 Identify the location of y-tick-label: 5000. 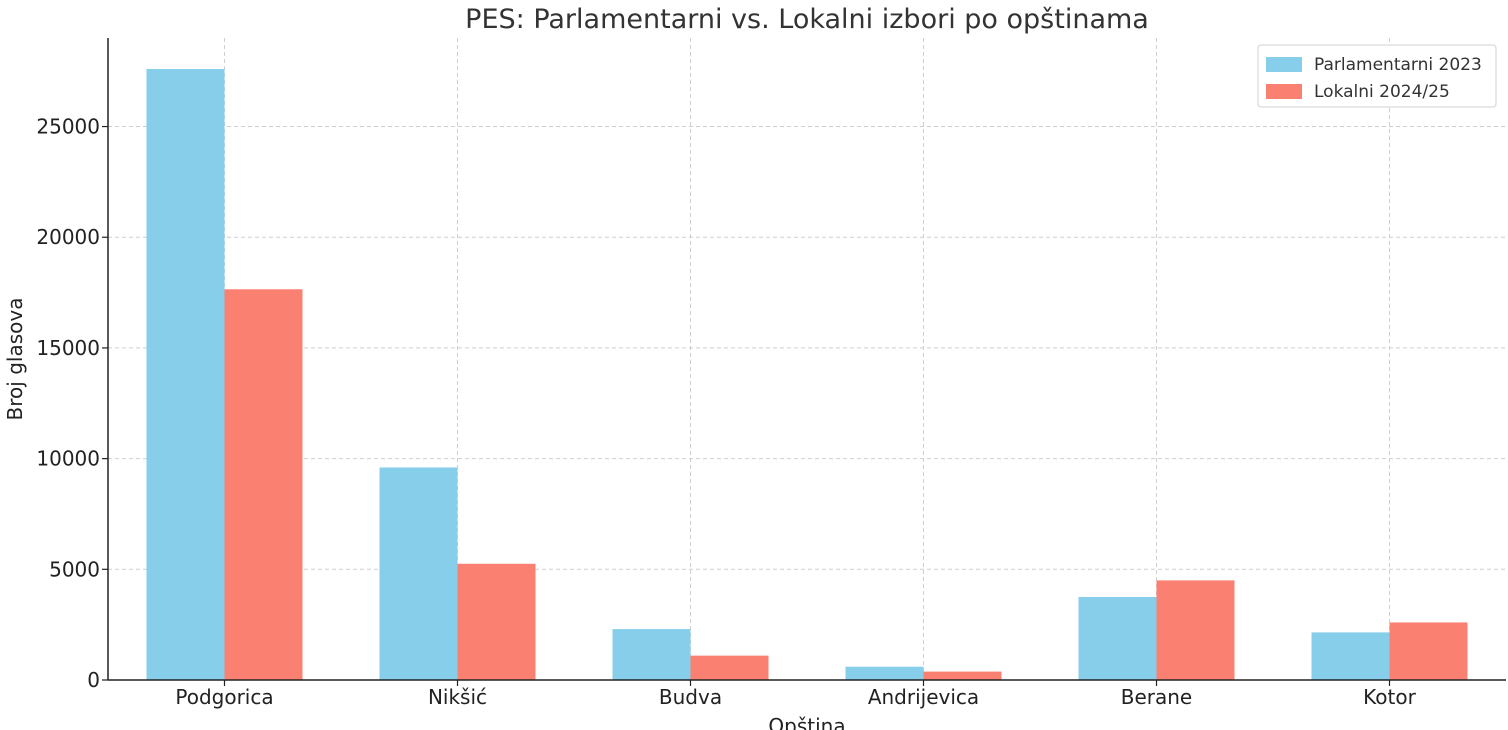
(74, 569).